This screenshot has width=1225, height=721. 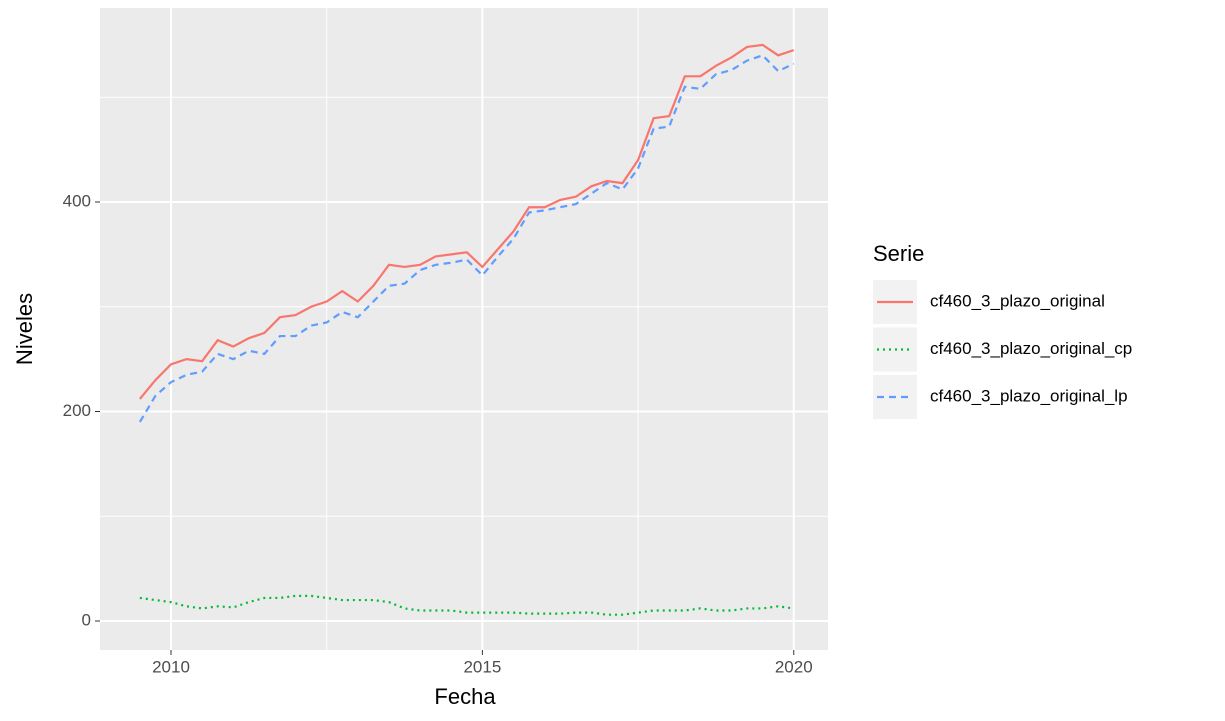 I want to click on x-tick-label: 2010, so click(x=171, y=666).